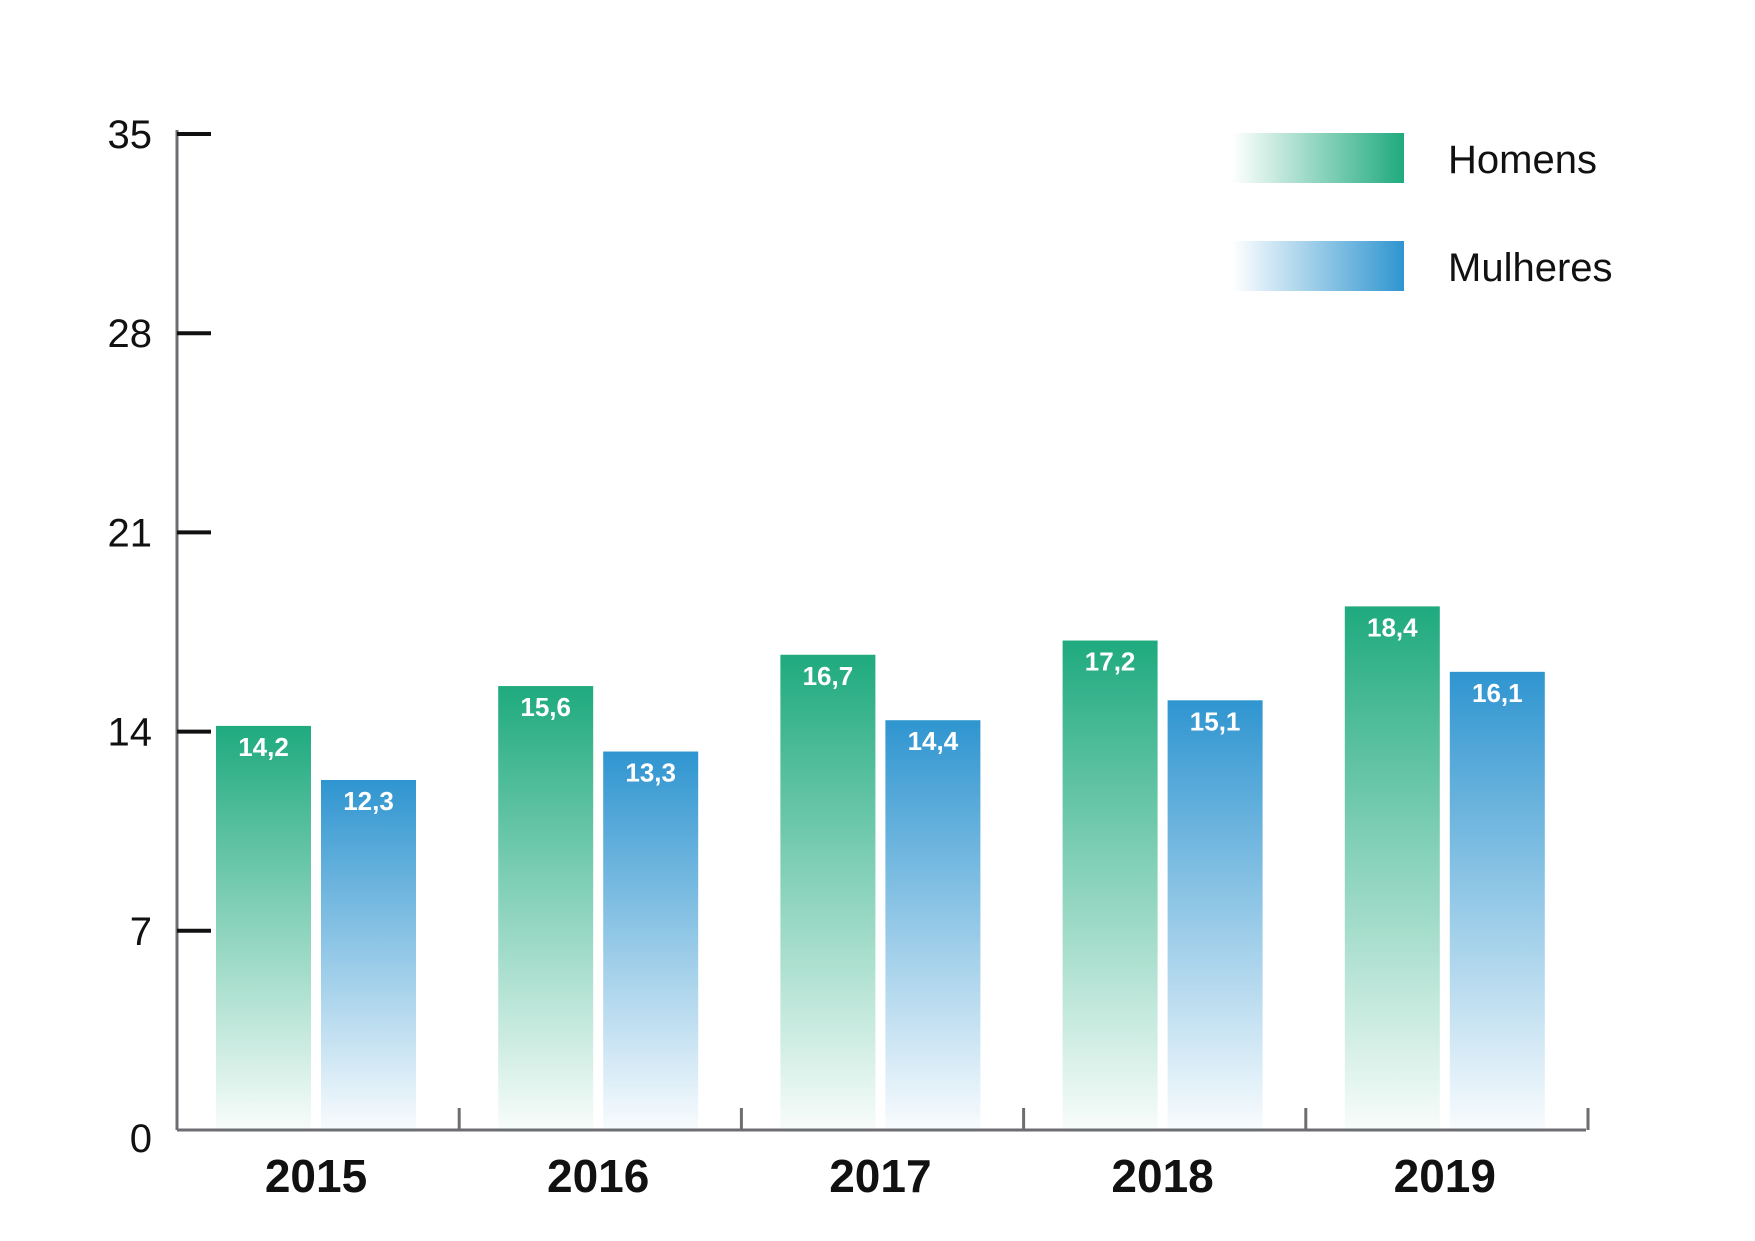 The width and height of the screenshot is (1755, 1241). I want to click on bar-homens-2015, so click(263, 927).